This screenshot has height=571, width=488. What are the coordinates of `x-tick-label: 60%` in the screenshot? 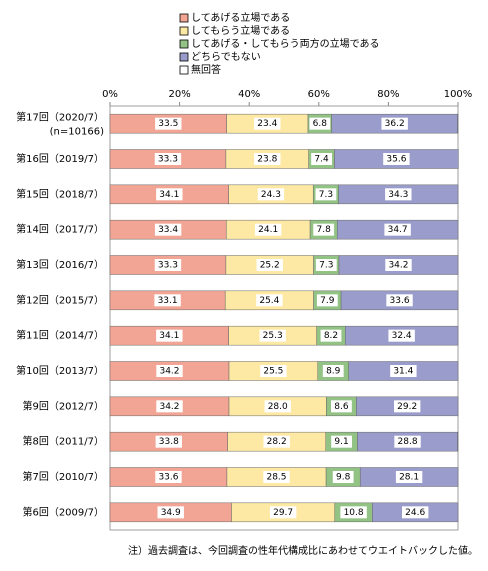 It's located at (319, 94).